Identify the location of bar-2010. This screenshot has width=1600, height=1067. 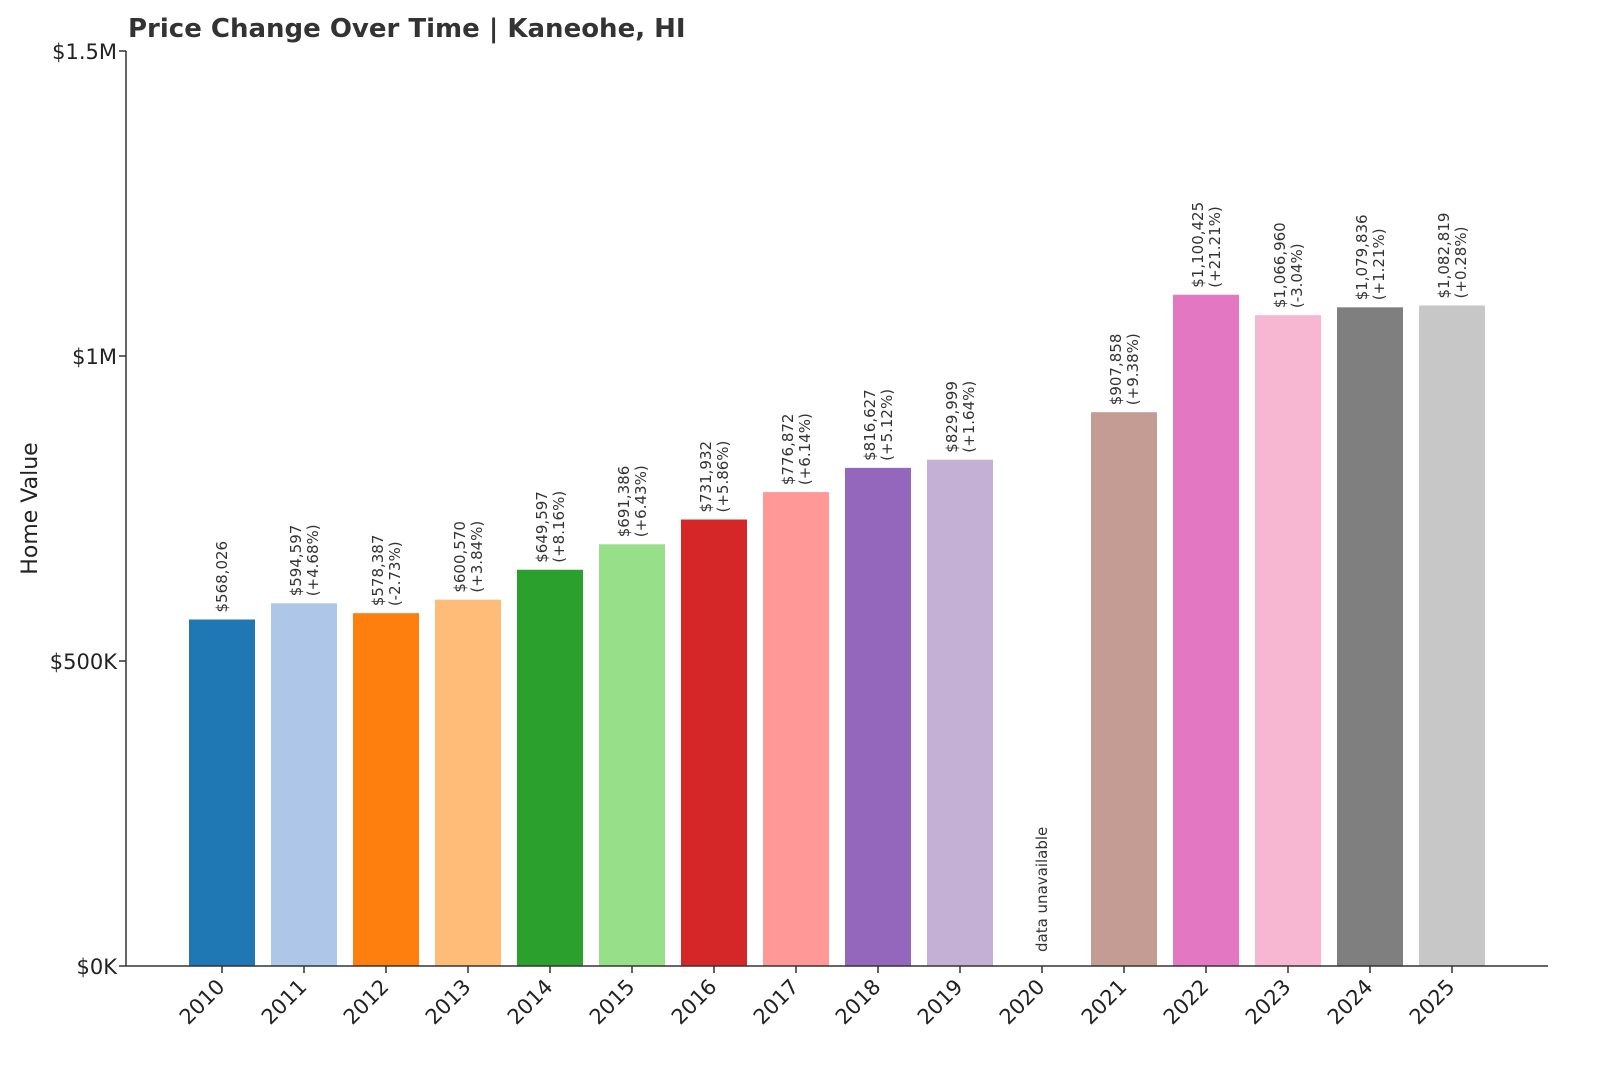
(222, 792).